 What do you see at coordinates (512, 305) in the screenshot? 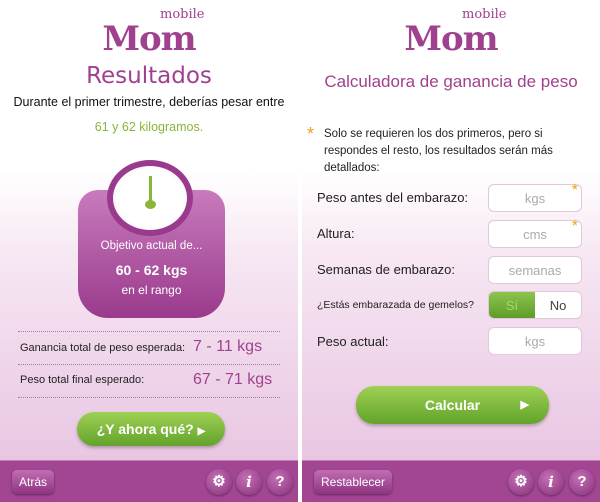
I see `twins-yes-option: Sí` at bounding box center [512, 305].